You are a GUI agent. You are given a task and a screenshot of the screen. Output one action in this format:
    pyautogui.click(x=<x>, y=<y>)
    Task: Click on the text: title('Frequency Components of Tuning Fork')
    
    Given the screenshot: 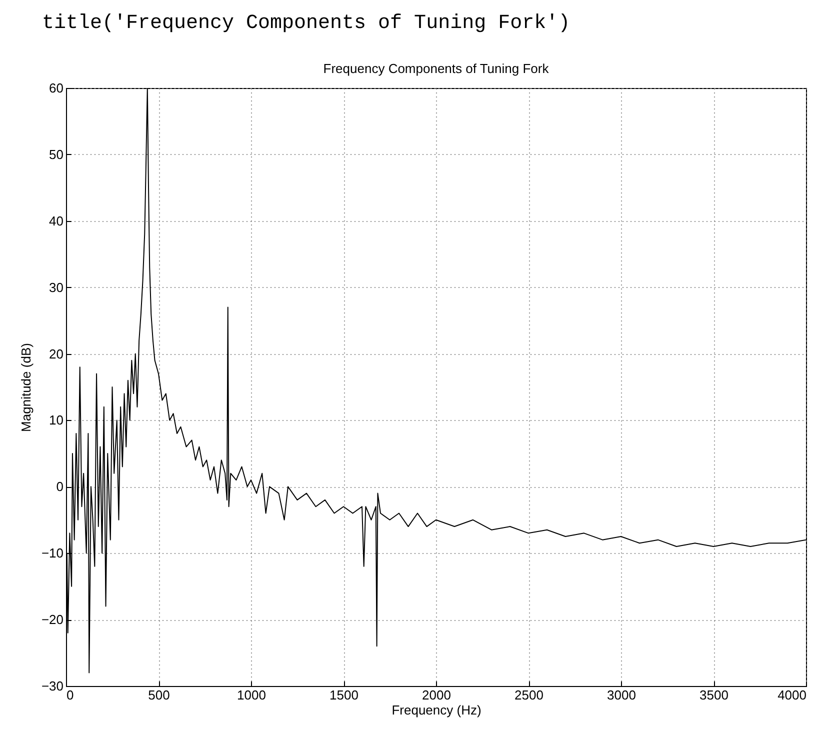 What is the action you would take?
    pyautogui.click(x=307, y=24)
    